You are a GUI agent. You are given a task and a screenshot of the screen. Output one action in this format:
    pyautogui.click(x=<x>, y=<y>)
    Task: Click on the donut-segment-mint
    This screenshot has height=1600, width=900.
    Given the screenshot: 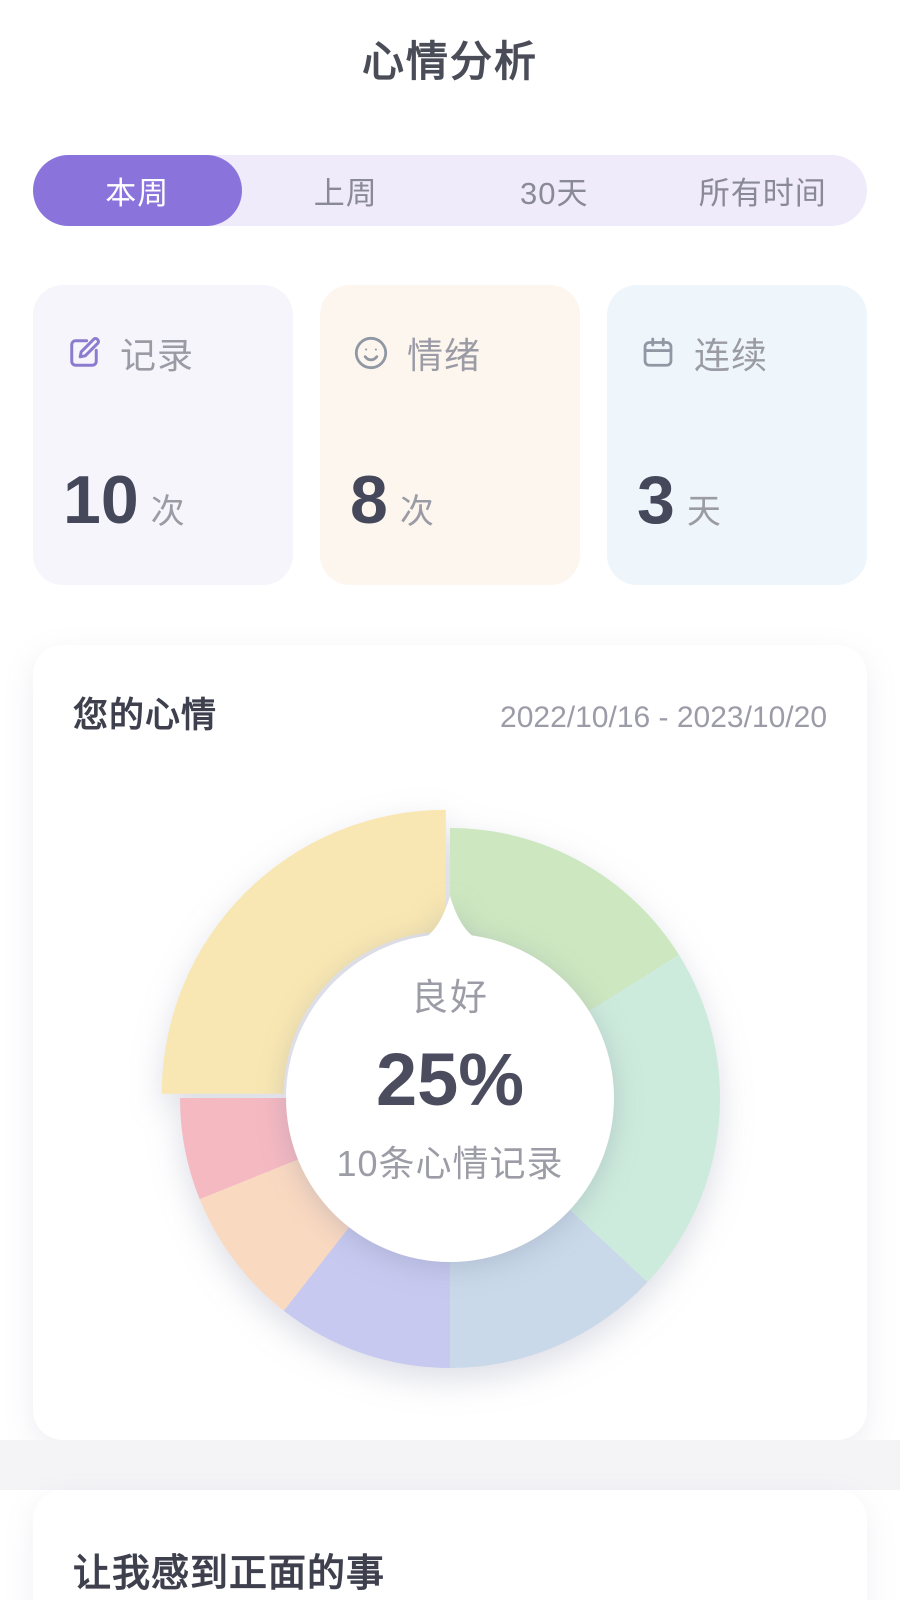 What is the action you would take?
    pyautogui.click(x=644, y=1118)
    